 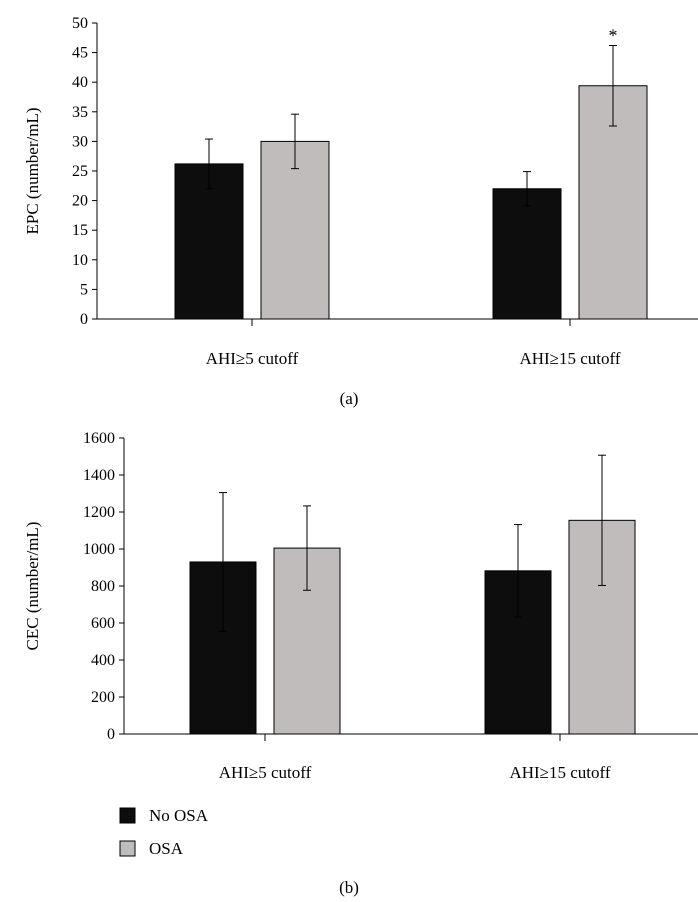 I want to click on significance-marker: *, so click(x=613, y=35).